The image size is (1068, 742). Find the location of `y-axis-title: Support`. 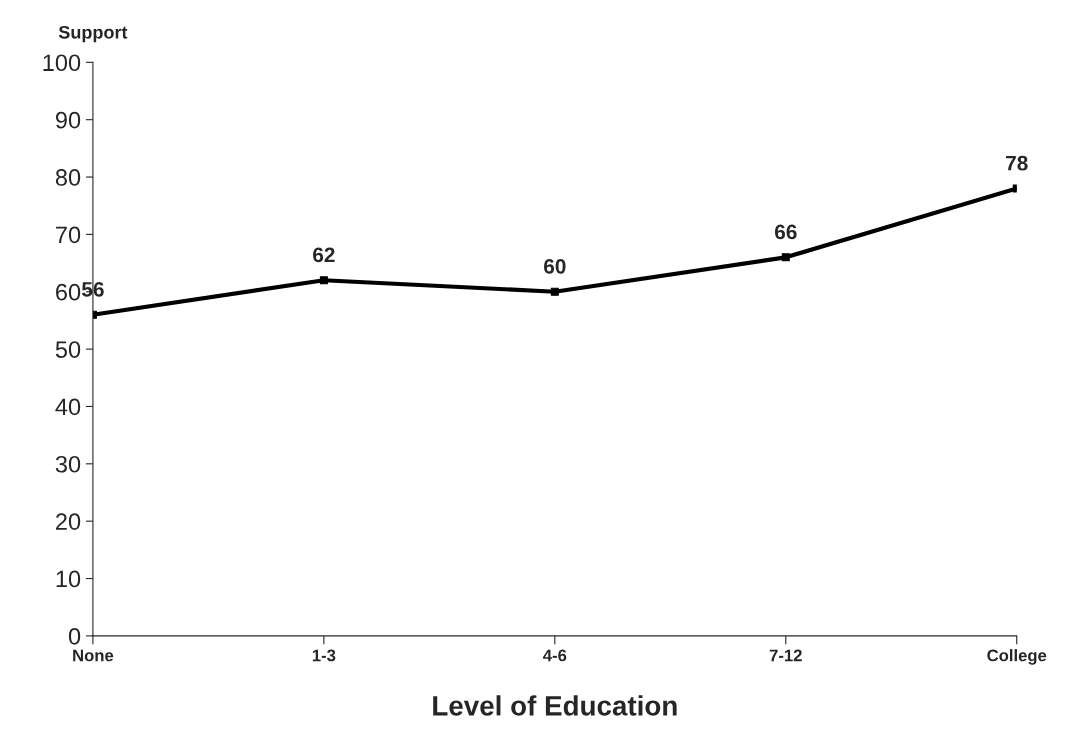

y-axis-title: Support is located at coordinates (93, 34).